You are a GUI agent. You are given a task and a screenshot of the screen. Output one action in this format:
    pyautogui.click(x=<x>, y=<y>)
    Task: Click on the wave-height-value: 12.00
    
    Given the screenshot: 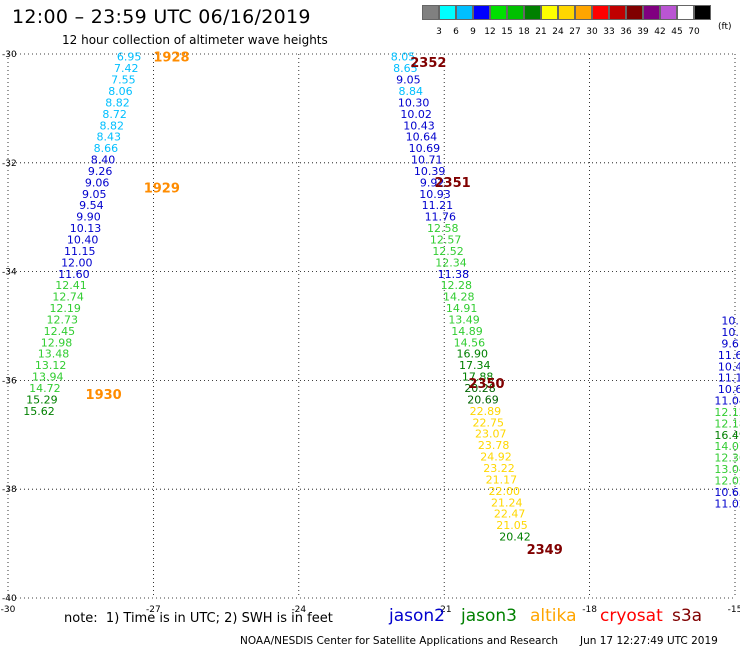 What is the action you would take?
    pyautogui.click(x=77, y=262)
    